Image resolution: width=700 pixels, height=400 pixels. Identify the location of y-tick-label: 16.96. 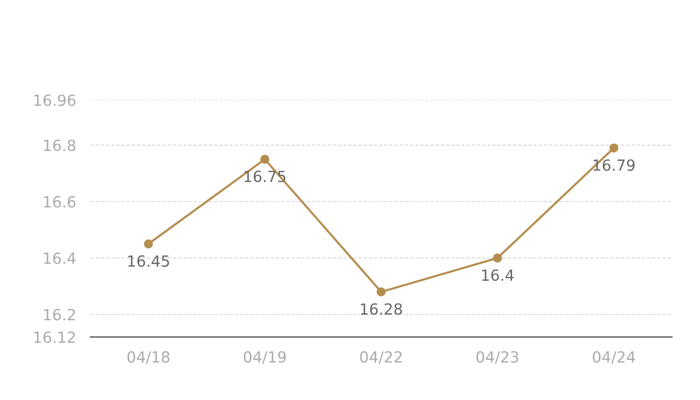
(55, 100).